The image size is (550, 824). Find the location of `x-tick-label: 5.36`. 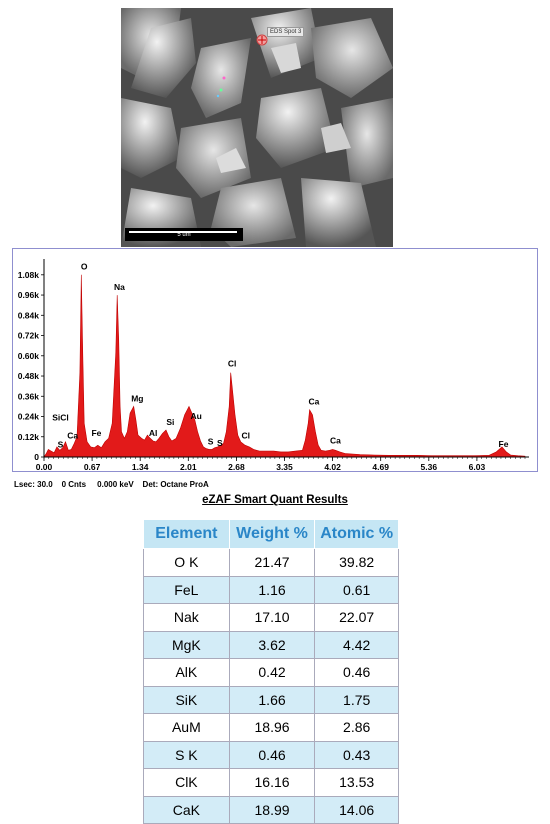

x-tick-label: 5.36 is located at coordinates (429, 466).